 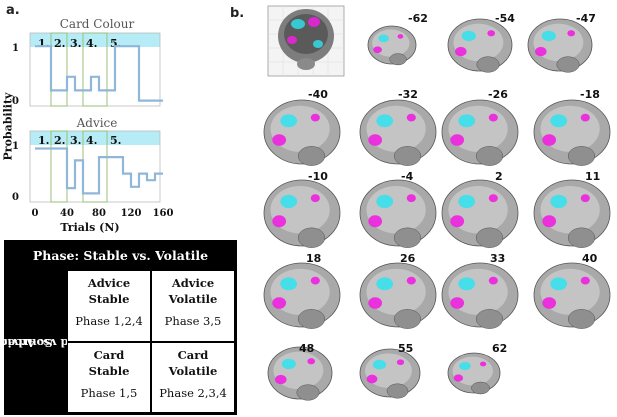 I want to click on slice-label: -54, so click(x=505, y=18).